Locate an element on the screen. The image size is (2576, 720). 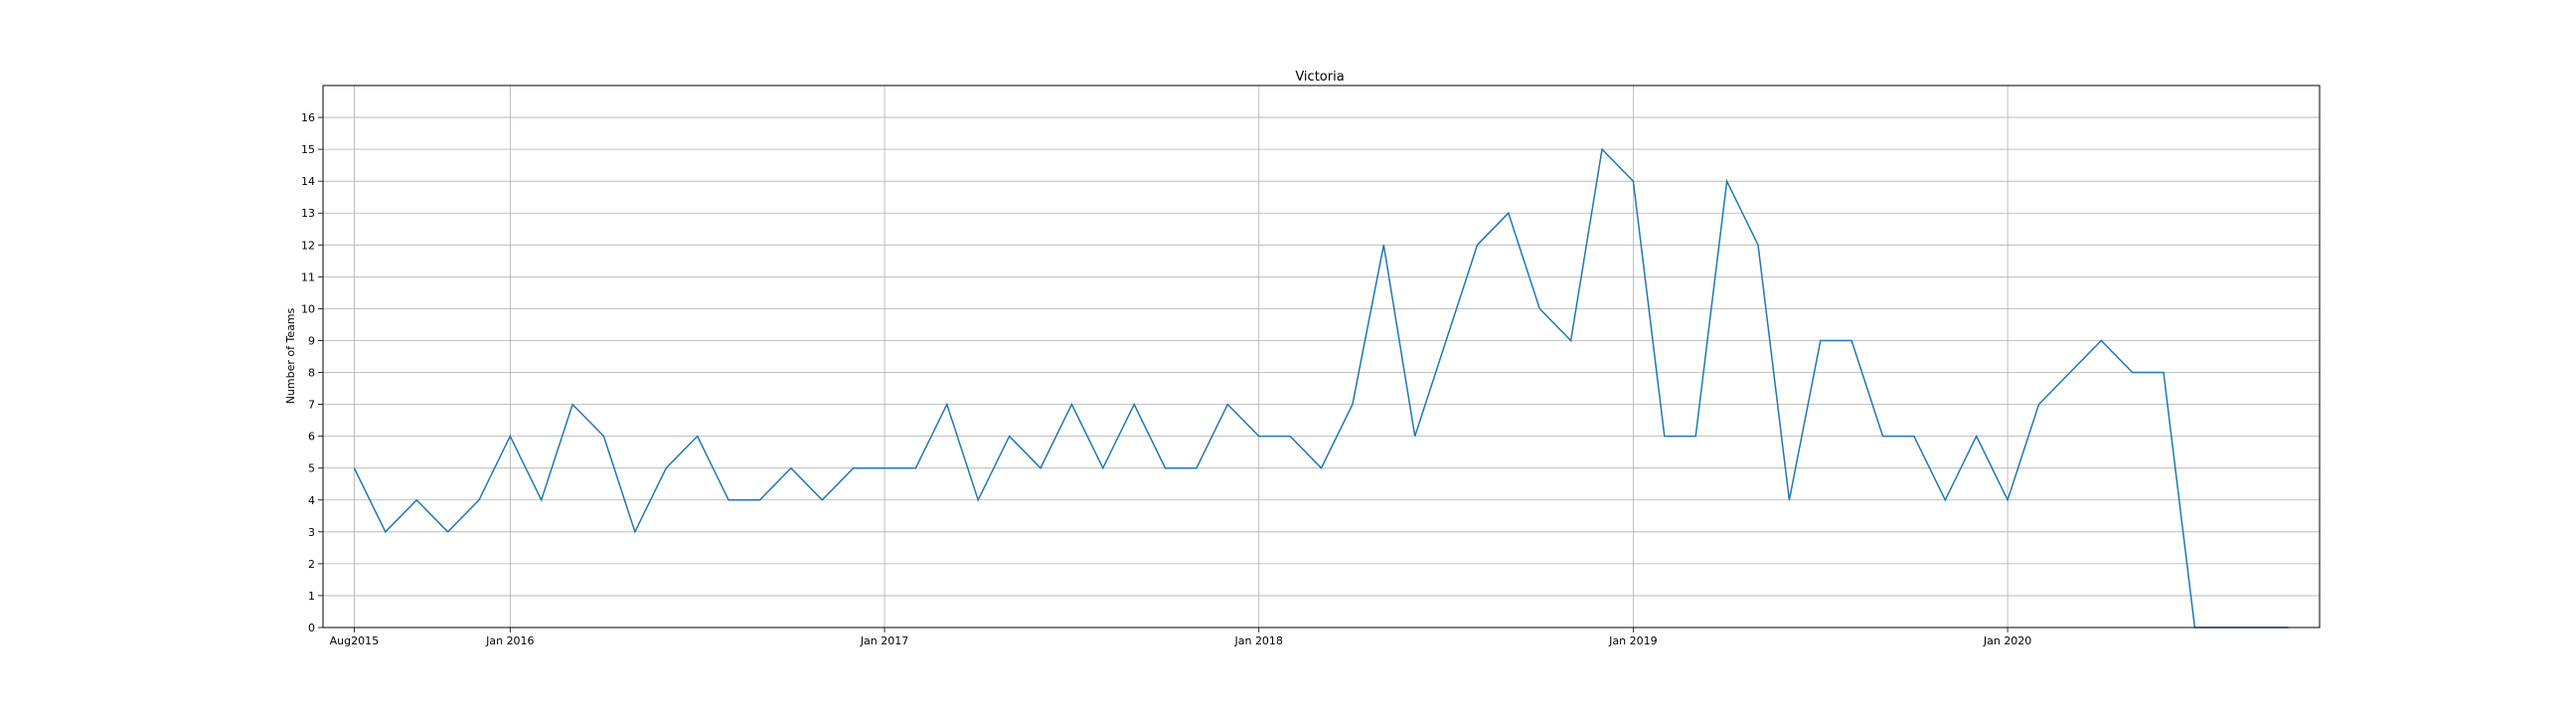
y-tick-label: 12 is located at coordinates (308, 245).